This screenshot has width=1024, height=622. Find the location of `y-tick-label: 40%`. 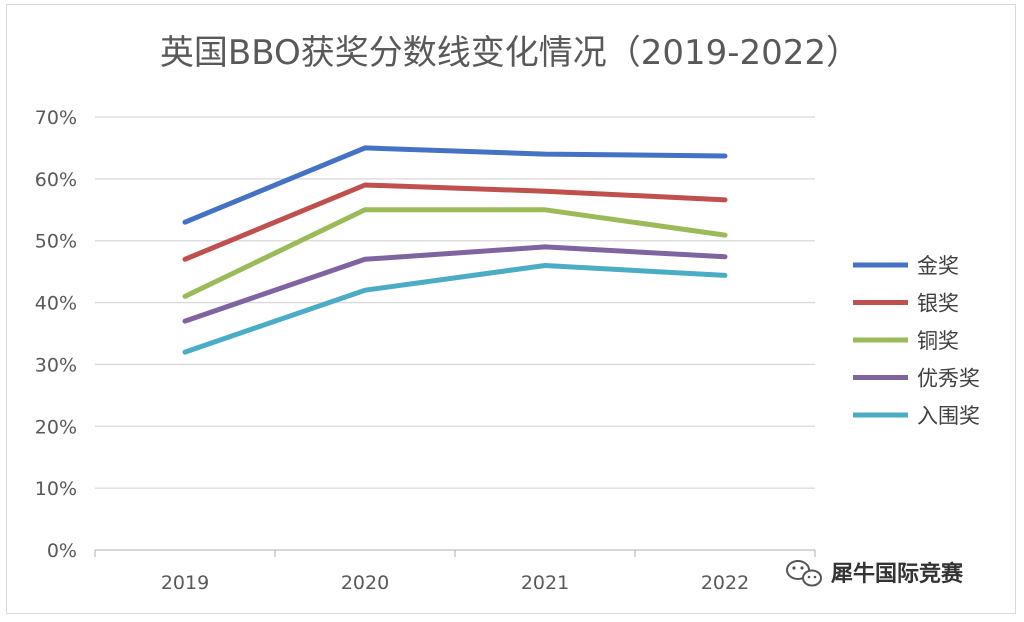

y-tick-label: 40% is located at coordinates (56, 304).